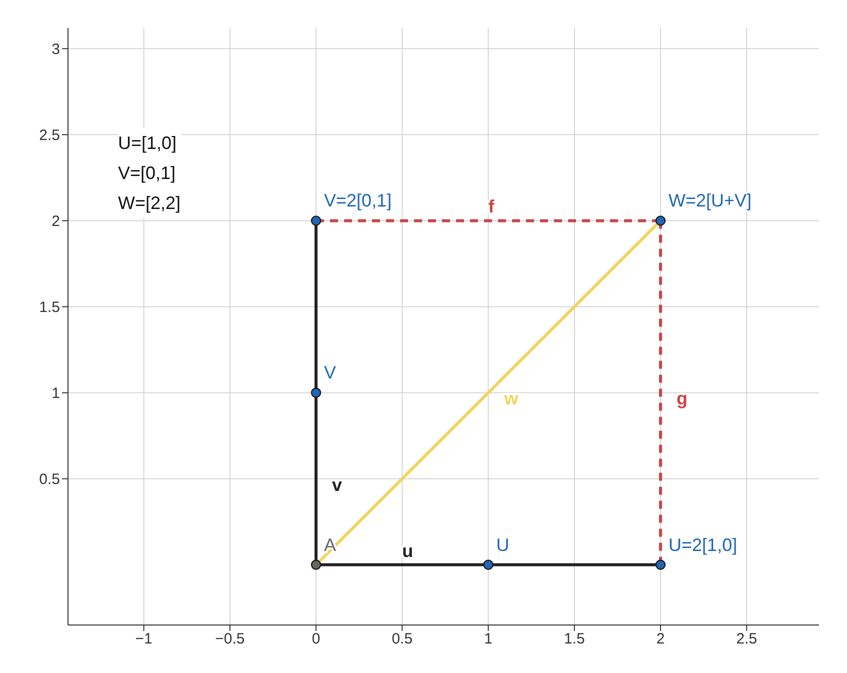 The image size is (847, 673). What do you see at coordinates (408, 550) in the screenshot?
I see `series-label: u` at bounding box center [408, 550].